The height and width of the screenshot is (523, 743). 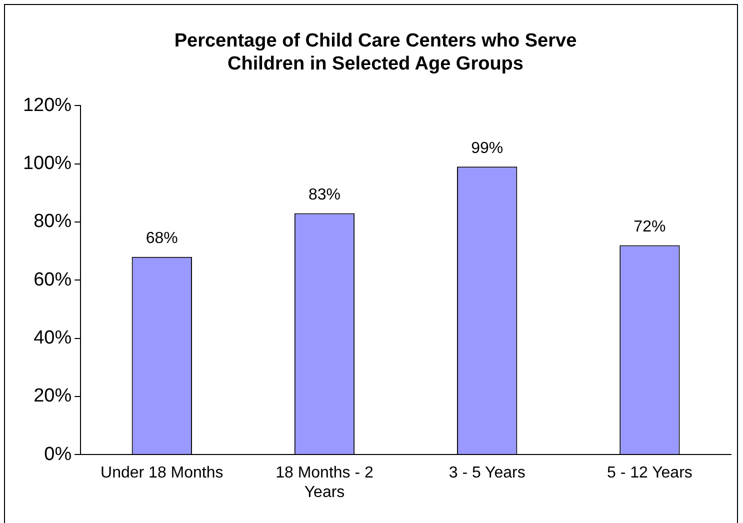 What do you see at coordinates (53, 396) in the screenshot?
I see `y-tick-label: 20%` at bounding box center [53, 396].